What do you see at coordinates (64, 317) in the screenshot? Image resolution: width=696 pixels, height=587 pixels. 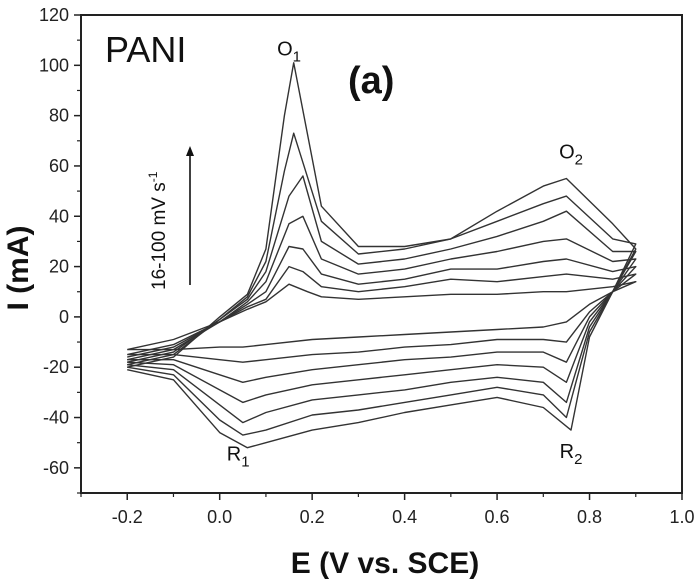 I see `y-tick-label: 0` at bounding box center [64, 317].